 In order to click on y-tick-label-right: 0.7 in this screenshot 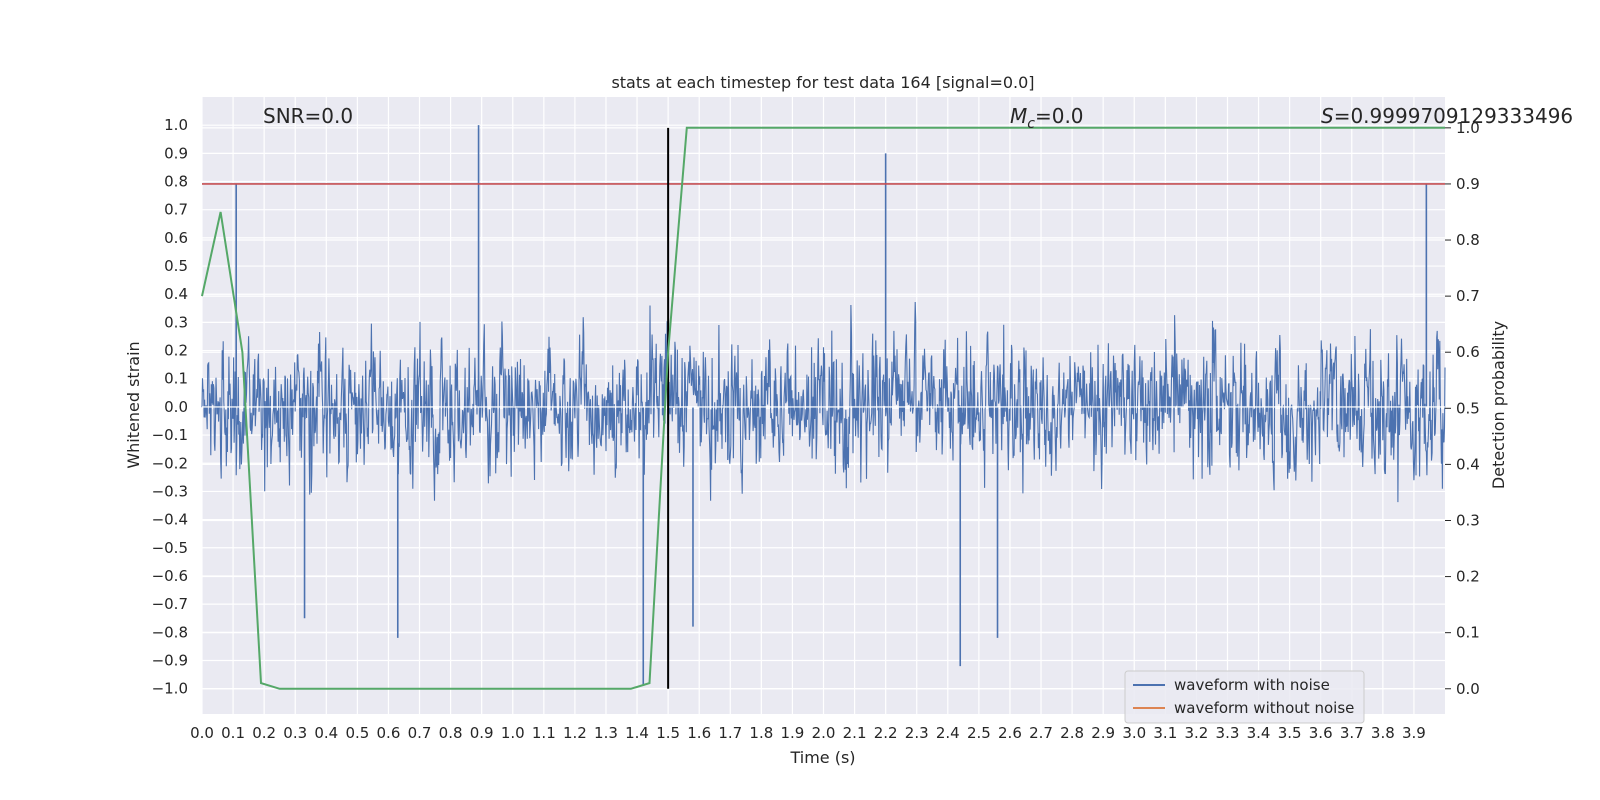, I will do `click(1468, 296)`.